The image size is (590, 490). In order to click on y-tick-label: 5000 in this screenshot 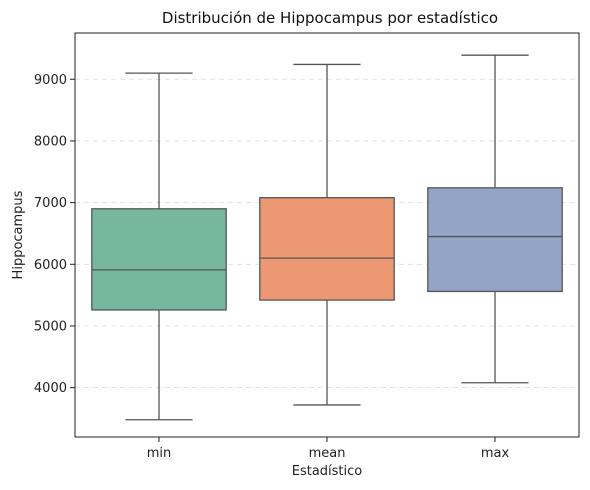, I will do `click(50, 326)`.